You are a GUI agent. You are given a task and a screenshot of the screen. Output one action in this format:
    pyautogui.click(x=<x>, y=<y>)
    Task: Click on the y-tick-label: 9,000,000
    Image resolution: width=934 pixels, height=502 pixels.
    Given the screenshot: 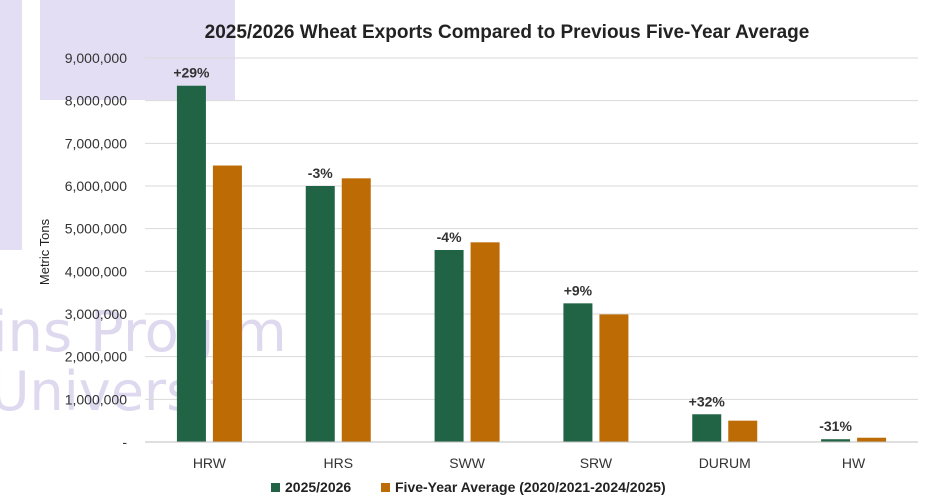 What is the action you would take?
    pyautogui.click(x=96, y=58)
    